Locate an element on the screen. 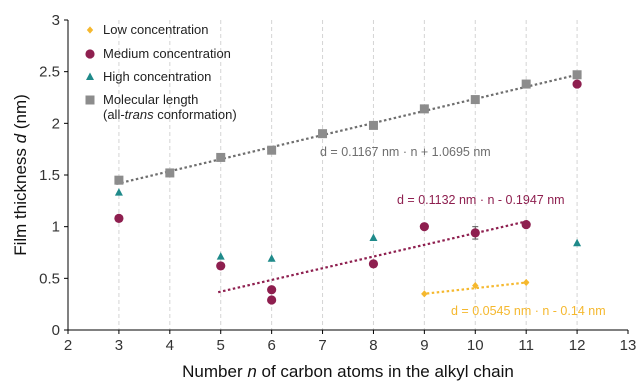 Image resolution: width=640 pixels, height=382 pixels. legend-label: High concentration is located at coordinates (157, 76).